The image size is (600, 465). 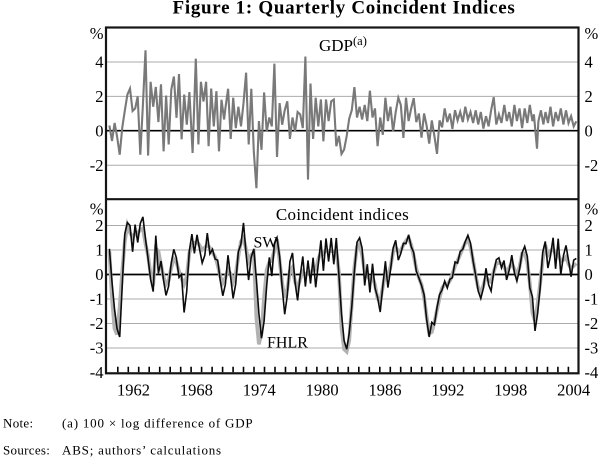 What do you see at coordinates (447, 389) in the screenshot?
I see `svg-text: 1992` at bounding box center [447, 389].